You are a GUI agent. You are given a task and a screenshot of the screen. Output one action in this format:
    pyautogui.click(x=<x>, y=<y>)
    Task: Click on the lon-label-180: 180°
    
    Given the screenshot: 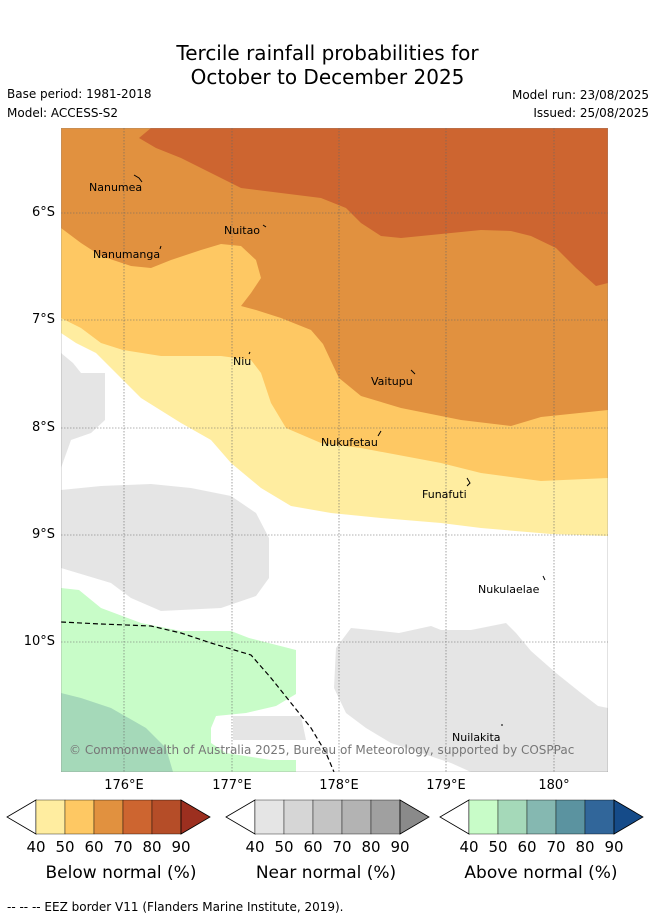 What is the action you would take?
    pyautogui.click(x=554, y=785)
    